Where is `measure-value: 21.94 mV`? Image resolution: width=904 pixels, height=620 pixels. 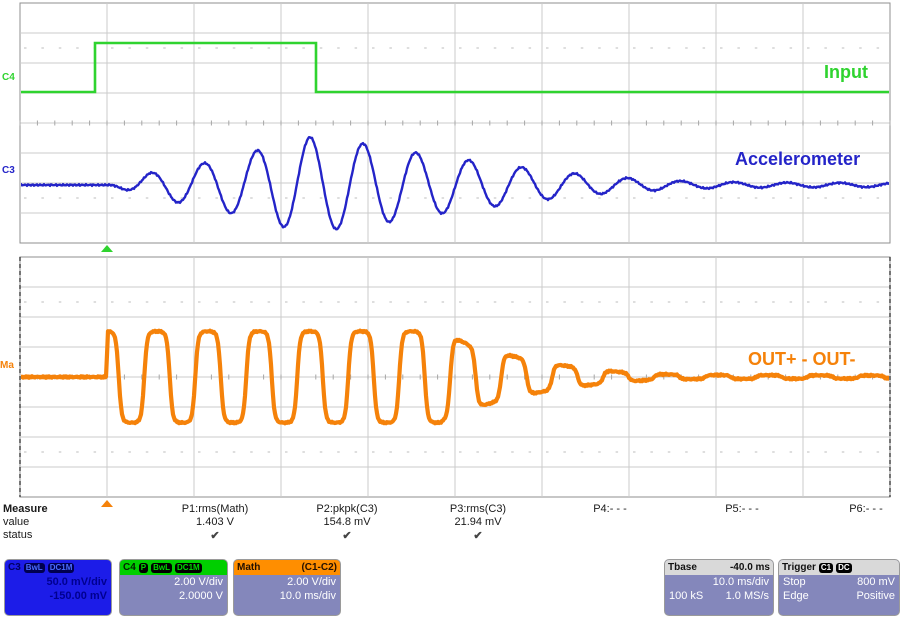 measure-value: 21.94 mV is located at coordinates (478, 522).